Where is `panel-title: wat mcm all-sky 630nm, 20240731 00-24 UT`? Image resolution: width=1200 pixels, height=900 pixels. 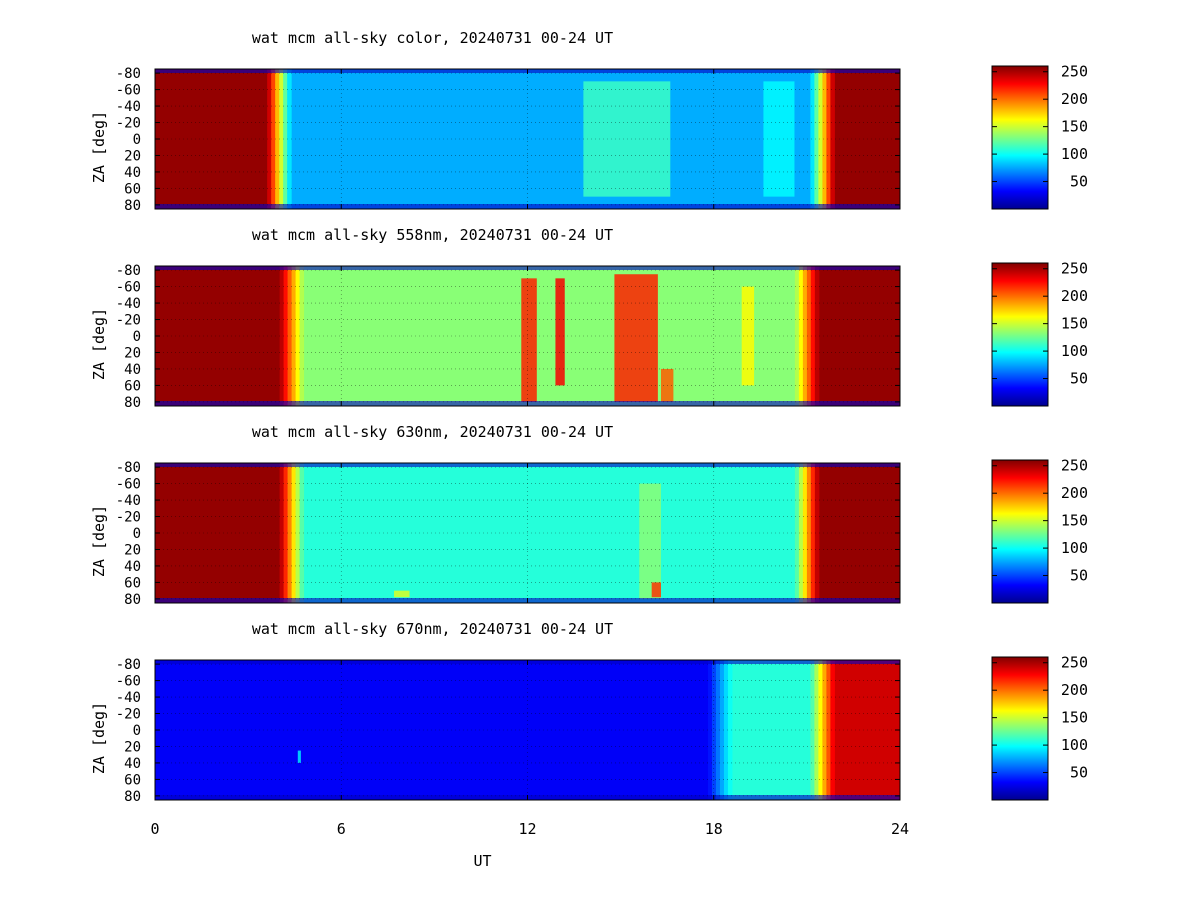
panel-title: wat mcm all-sky 630nm, 20240731 00-24 UT is located at coordinates (432, 432).